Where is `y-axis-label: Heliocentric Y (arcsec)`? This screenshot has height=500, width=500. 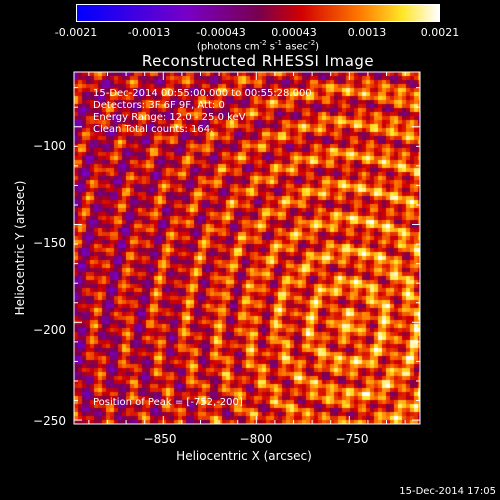 y-axis-label: Heliocentric Y (arcsec) is located at coordinates (20, 248).